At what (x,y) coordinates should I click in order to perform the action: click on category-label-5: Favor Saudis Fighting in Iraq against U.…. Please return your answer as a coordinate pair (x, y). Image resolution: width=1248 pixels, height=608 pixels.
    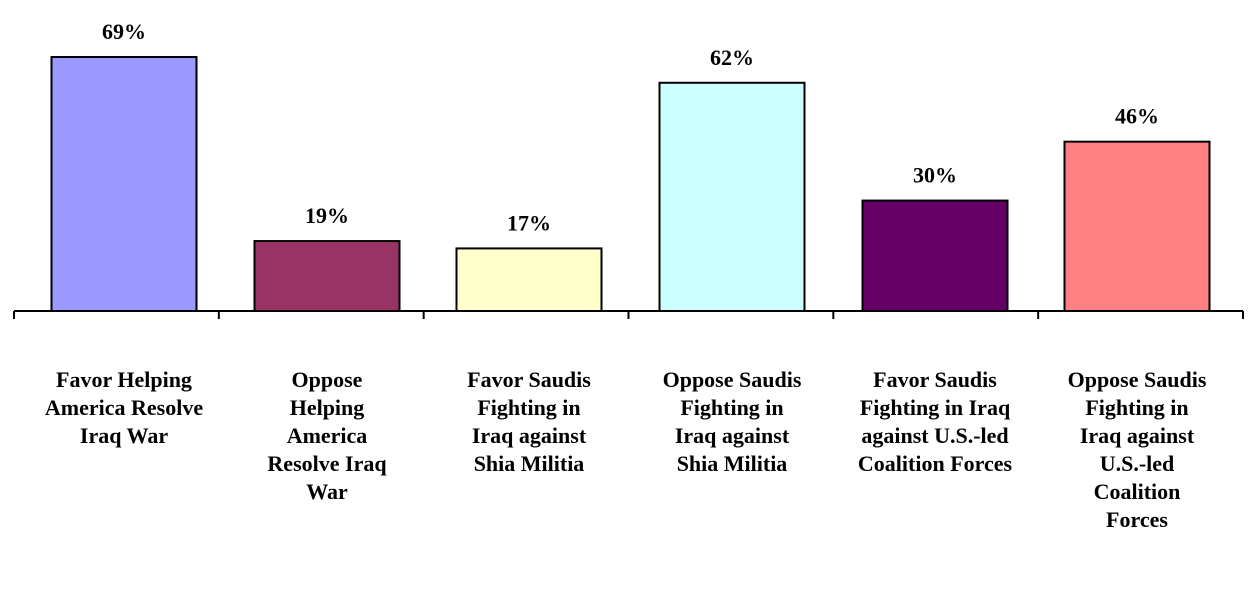
    Looking at the image, I should click on (935, 421).